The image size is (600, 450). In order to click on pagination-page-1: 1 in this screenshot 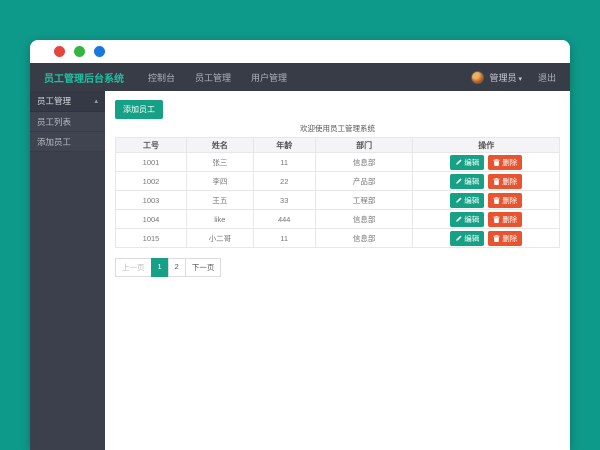, I will do `click(159, 267)`.